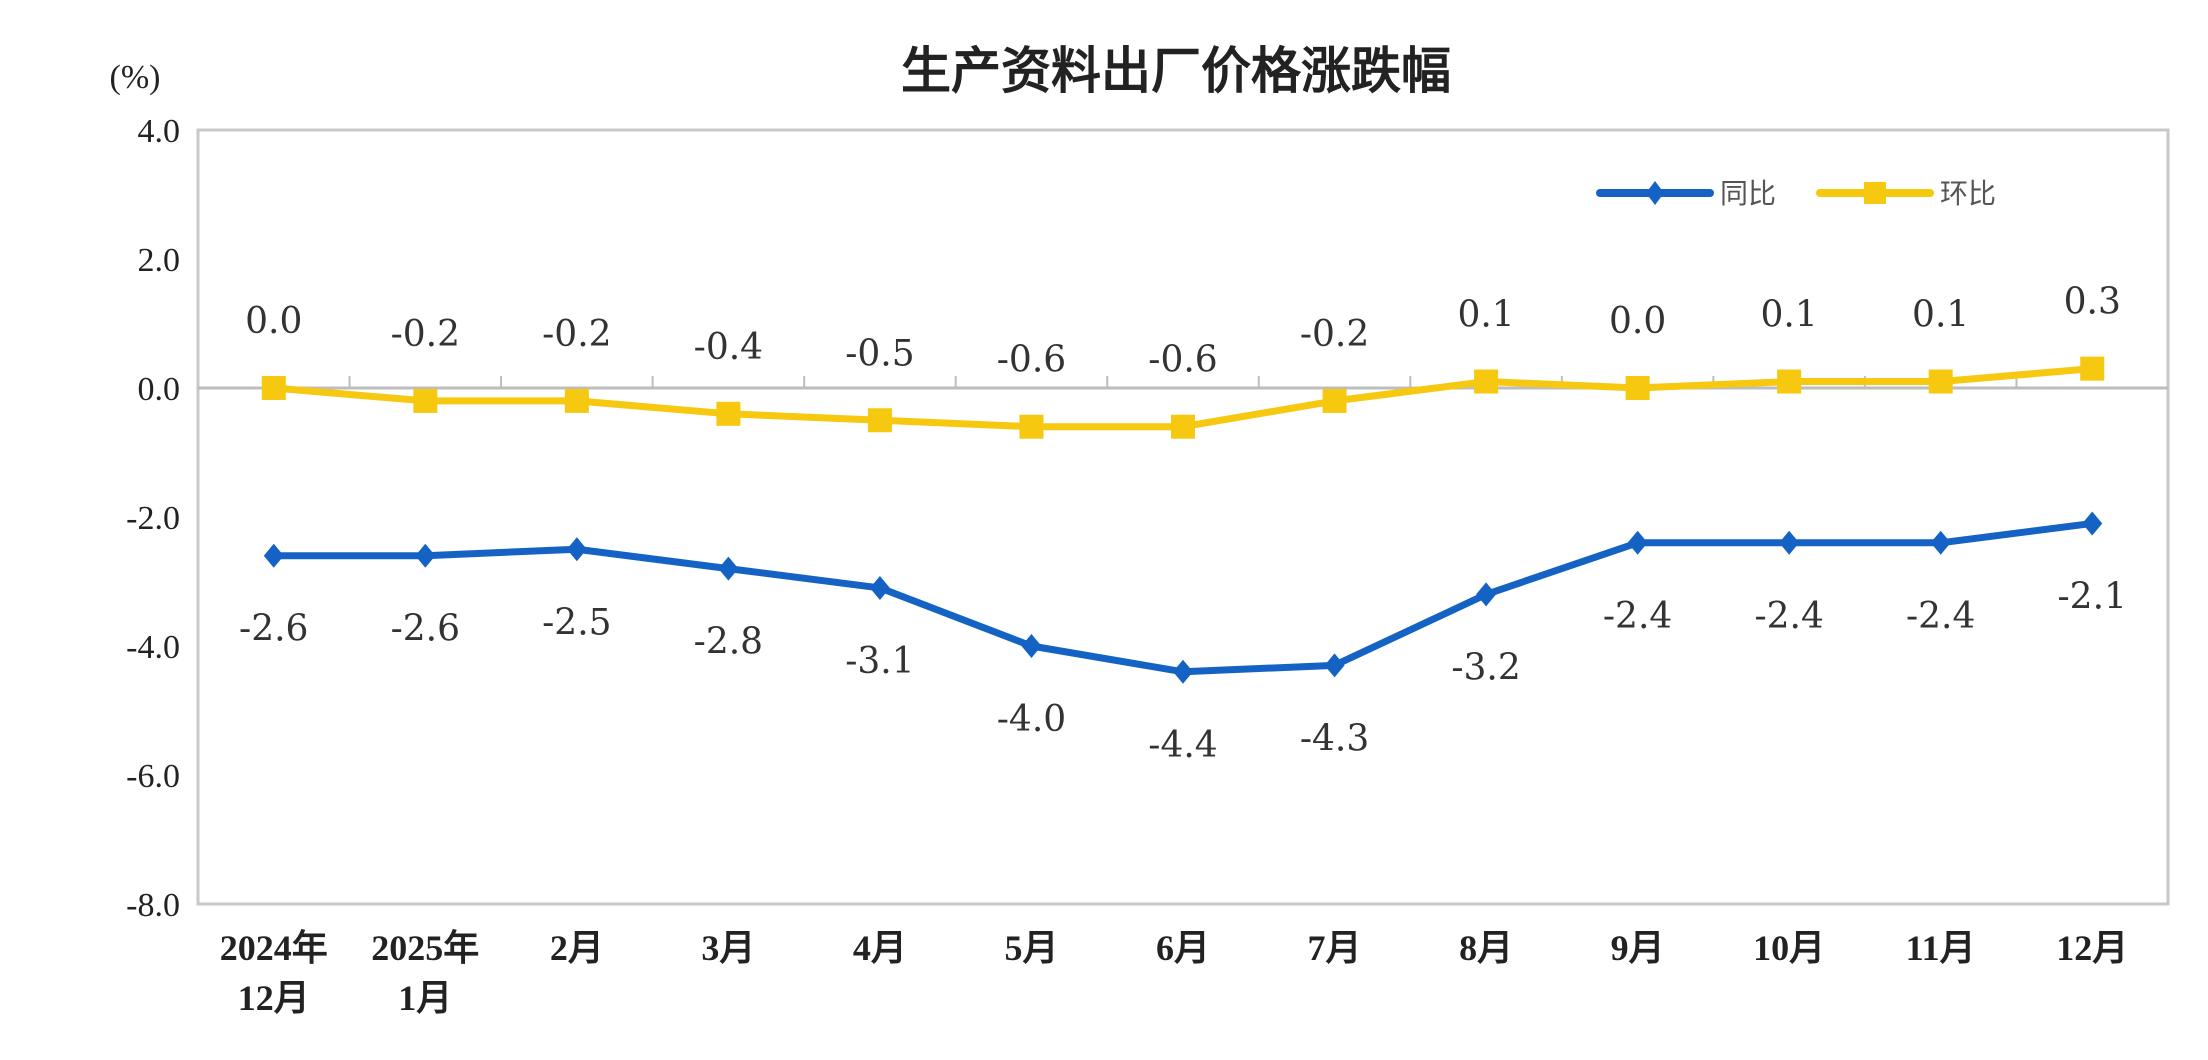  Describe the element at coordinates (153, 647) in the screenshot. I see `y-tick-label: -4.0` at that location.